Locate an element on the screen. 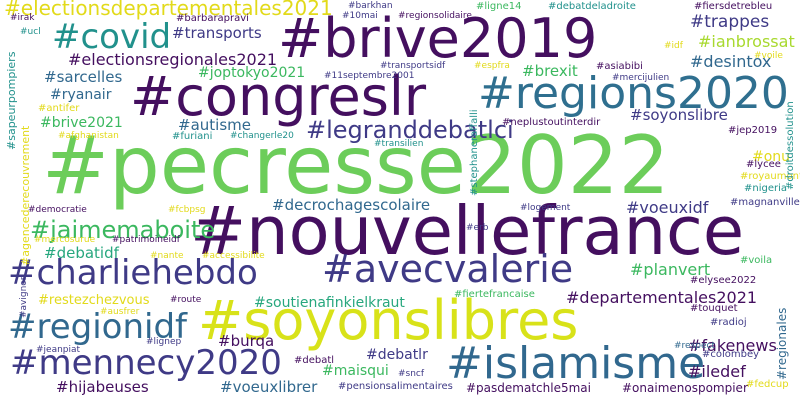  hashtag-10mai: #10mai is located at coordinates (360, 16).